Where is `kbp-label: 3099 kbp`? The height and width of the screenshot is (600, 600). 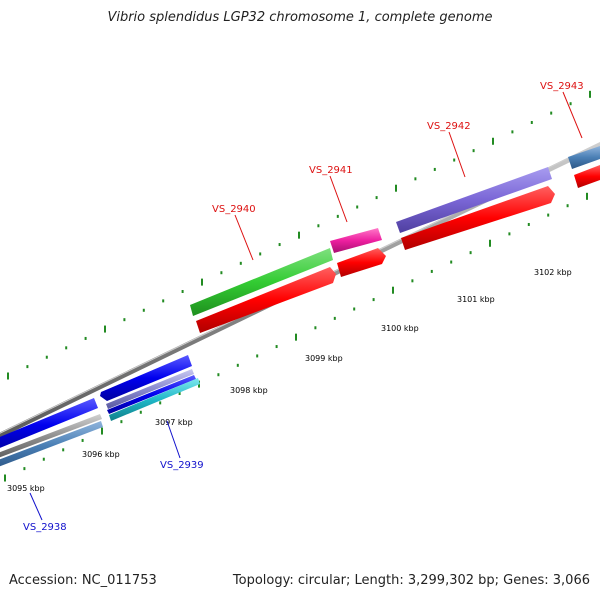 kbp-label: 3099 kbp is located at coordinates (324, 358).